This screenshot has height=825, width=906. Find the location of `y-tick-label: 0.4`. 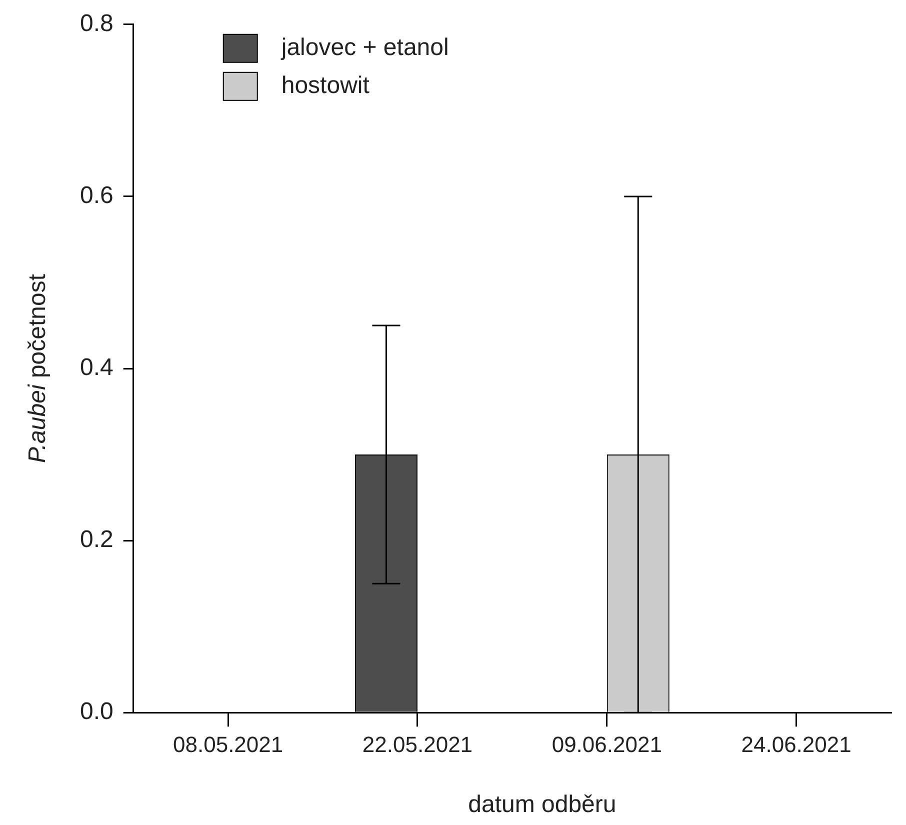

y-tick-label: 0.4 is located at coordinates (97, 368).